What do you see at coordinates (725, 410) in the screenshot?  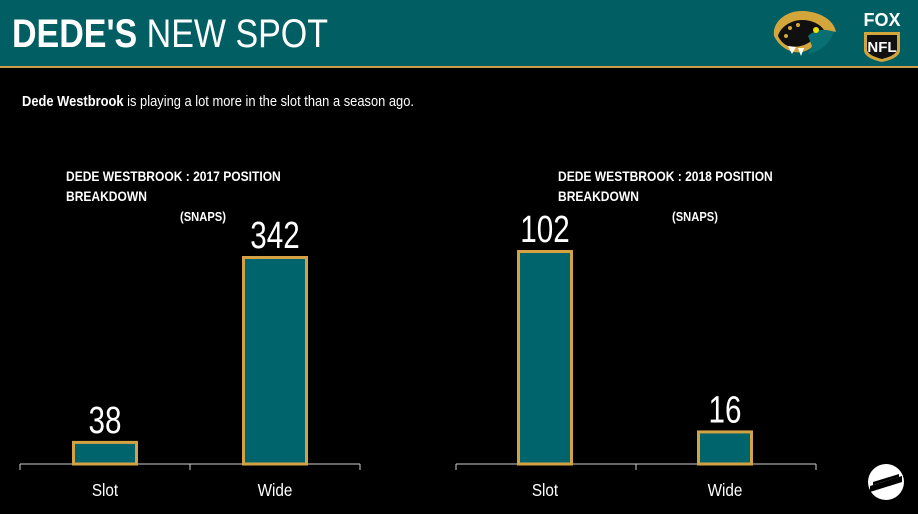 I see `chart-2018-value-label: 16` at bounding box center [725, 410].